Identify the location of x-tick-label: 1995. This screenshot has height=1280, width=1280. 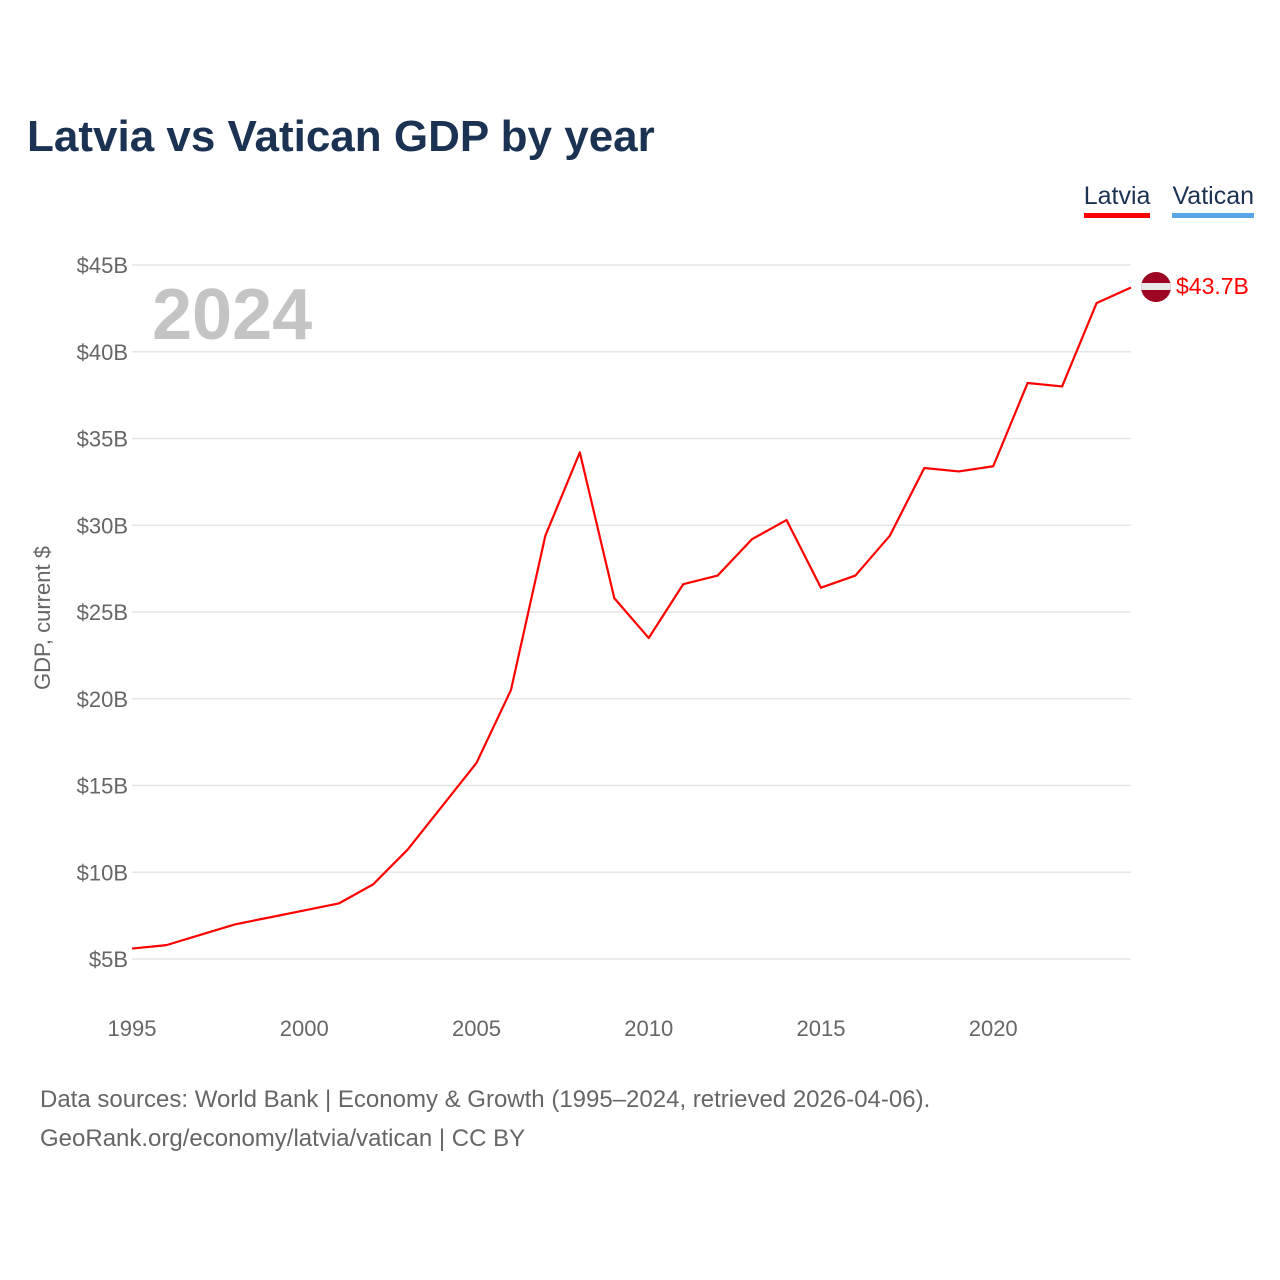
(132, 1028).